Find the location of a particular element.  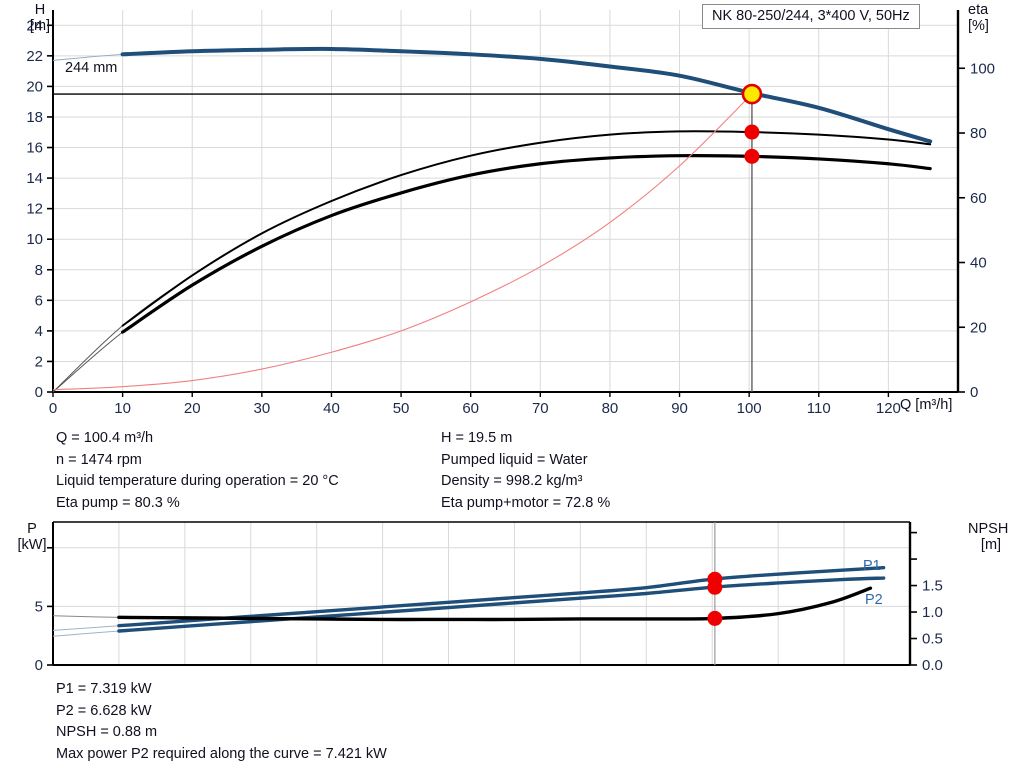

duty-info-density: Density = 998.2 kg/m³ is located at coordinates (512, 481).